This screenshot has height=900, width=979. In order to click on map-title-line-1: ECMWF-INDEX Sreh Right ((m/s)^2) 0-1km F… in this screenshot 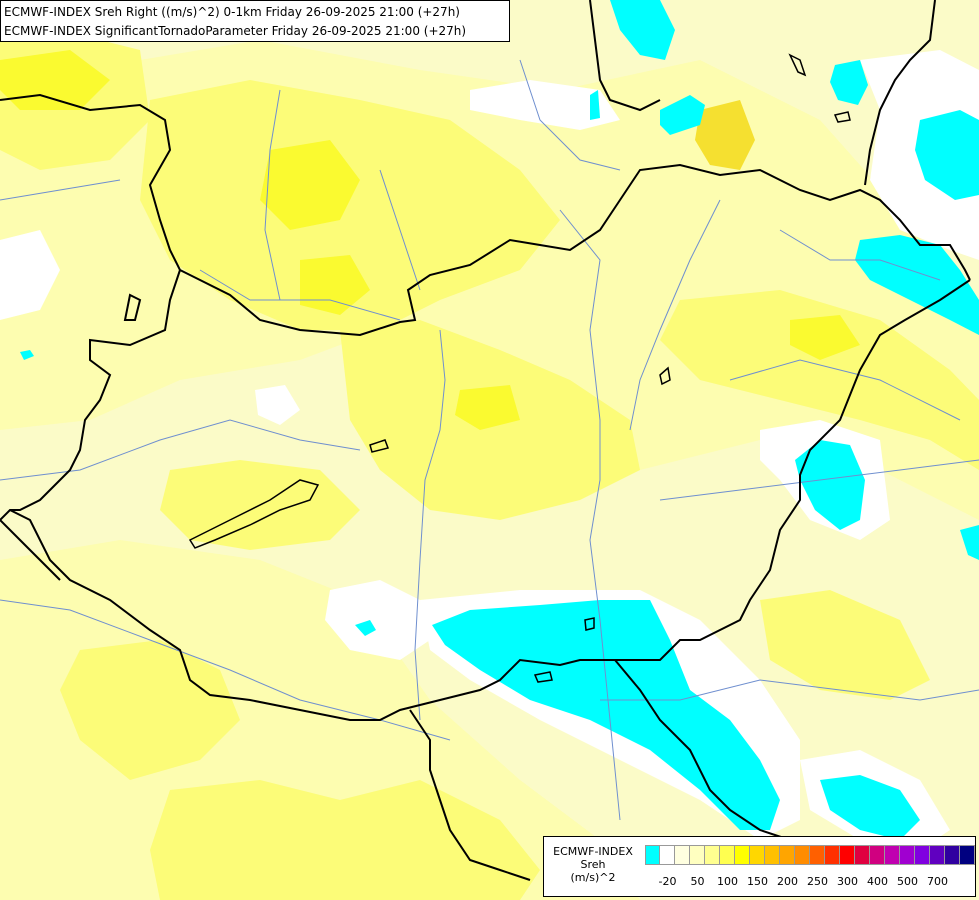, I will do `click(232, 12)`.